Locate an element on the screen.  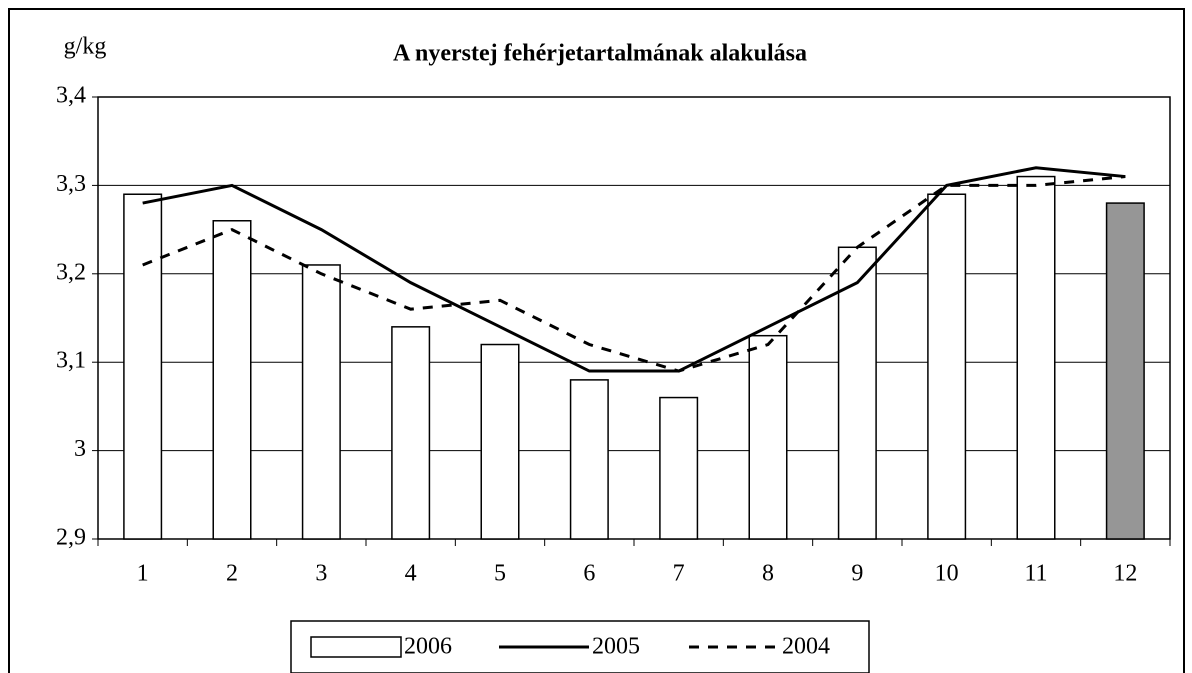
y-tick-label: 2,9 is located at coordinates (71, 538).